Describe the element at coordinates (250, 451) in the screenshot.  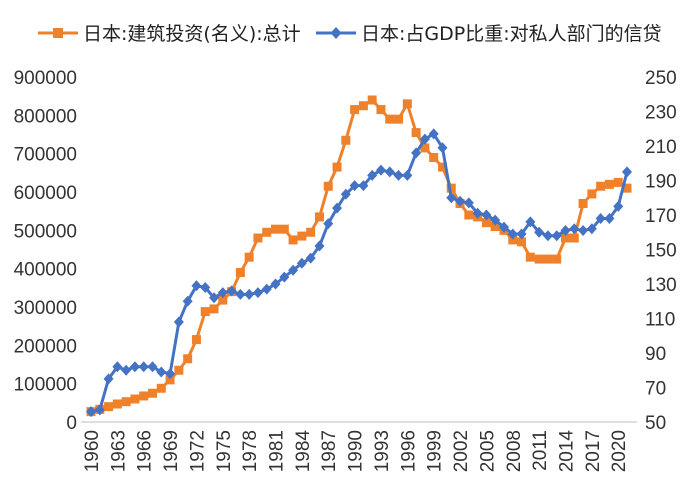
I see `x-tick-label: 1978` at that location.